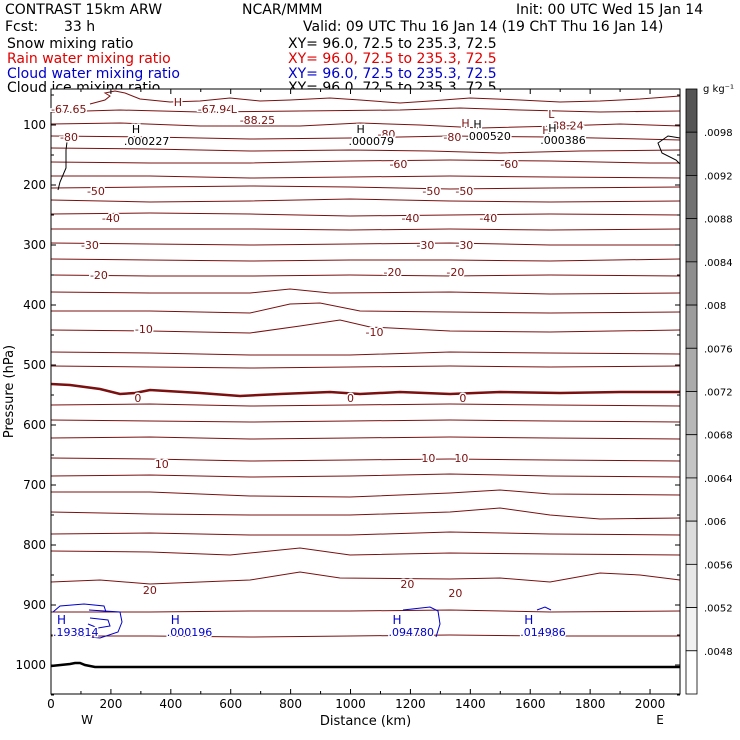 This screenshot has width=740, height=740. What do you see at coordinates (178, 102) in the screenshot?
I see `temperature-extremum-label: H` at bounding box center [178, 102].